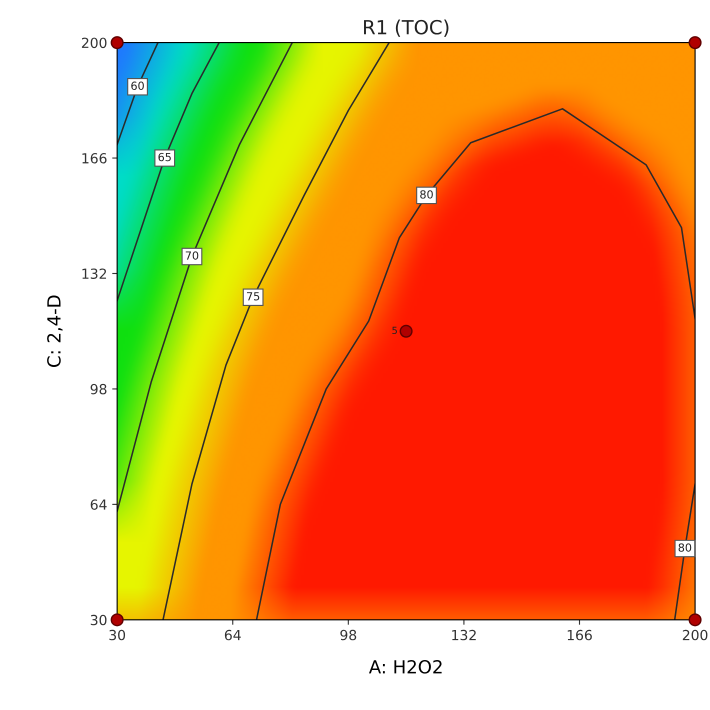  I want to click on line-series, so click(168, 172).